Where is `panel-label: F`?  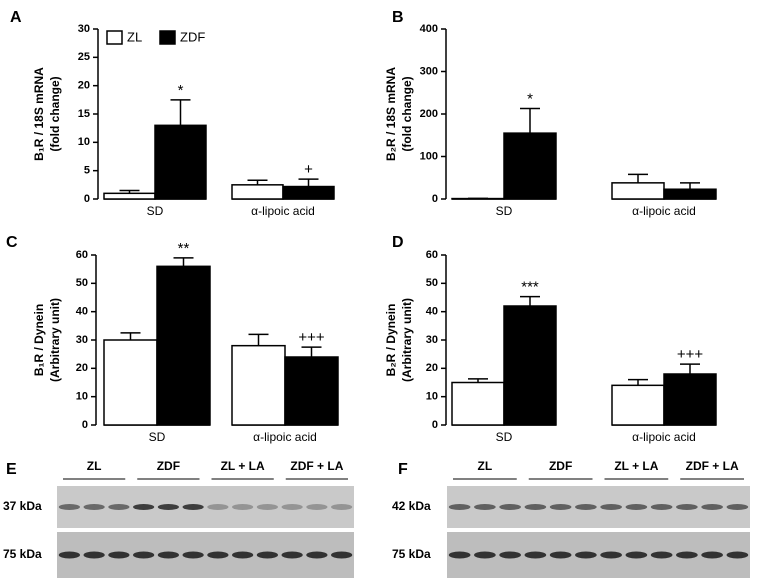
panel-label: F is located at coordinates (403, 469).